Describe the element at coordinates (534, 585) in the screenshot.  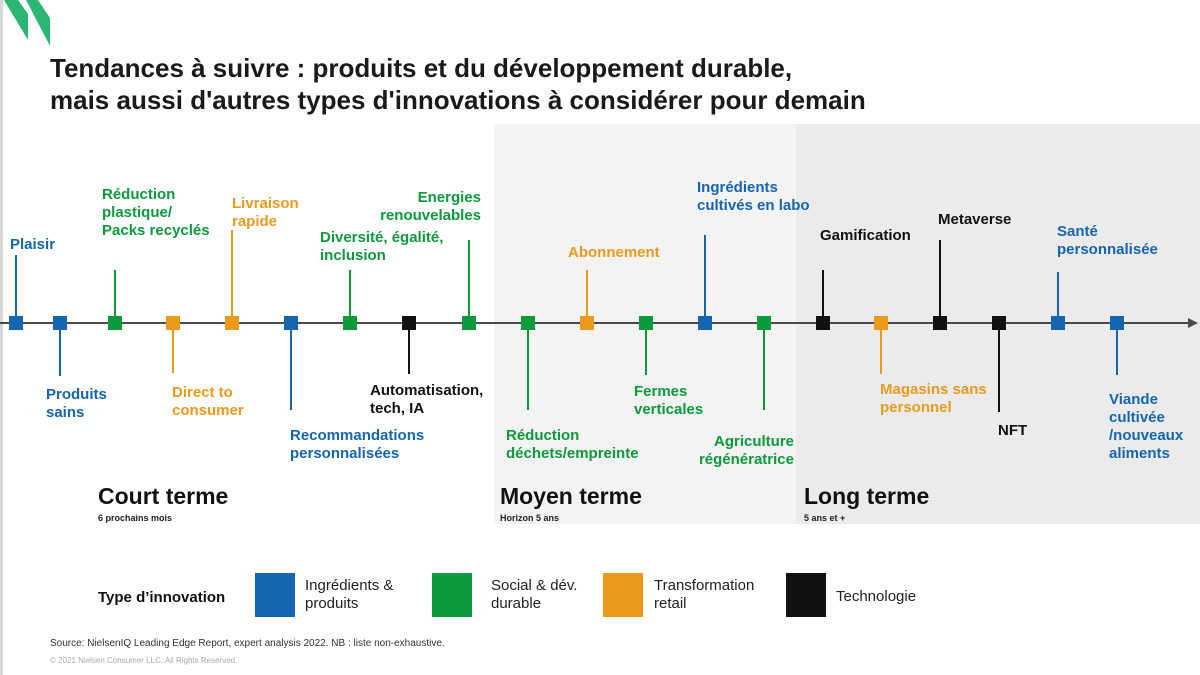
I see `legend-label-line: Social & dév.` at that location.